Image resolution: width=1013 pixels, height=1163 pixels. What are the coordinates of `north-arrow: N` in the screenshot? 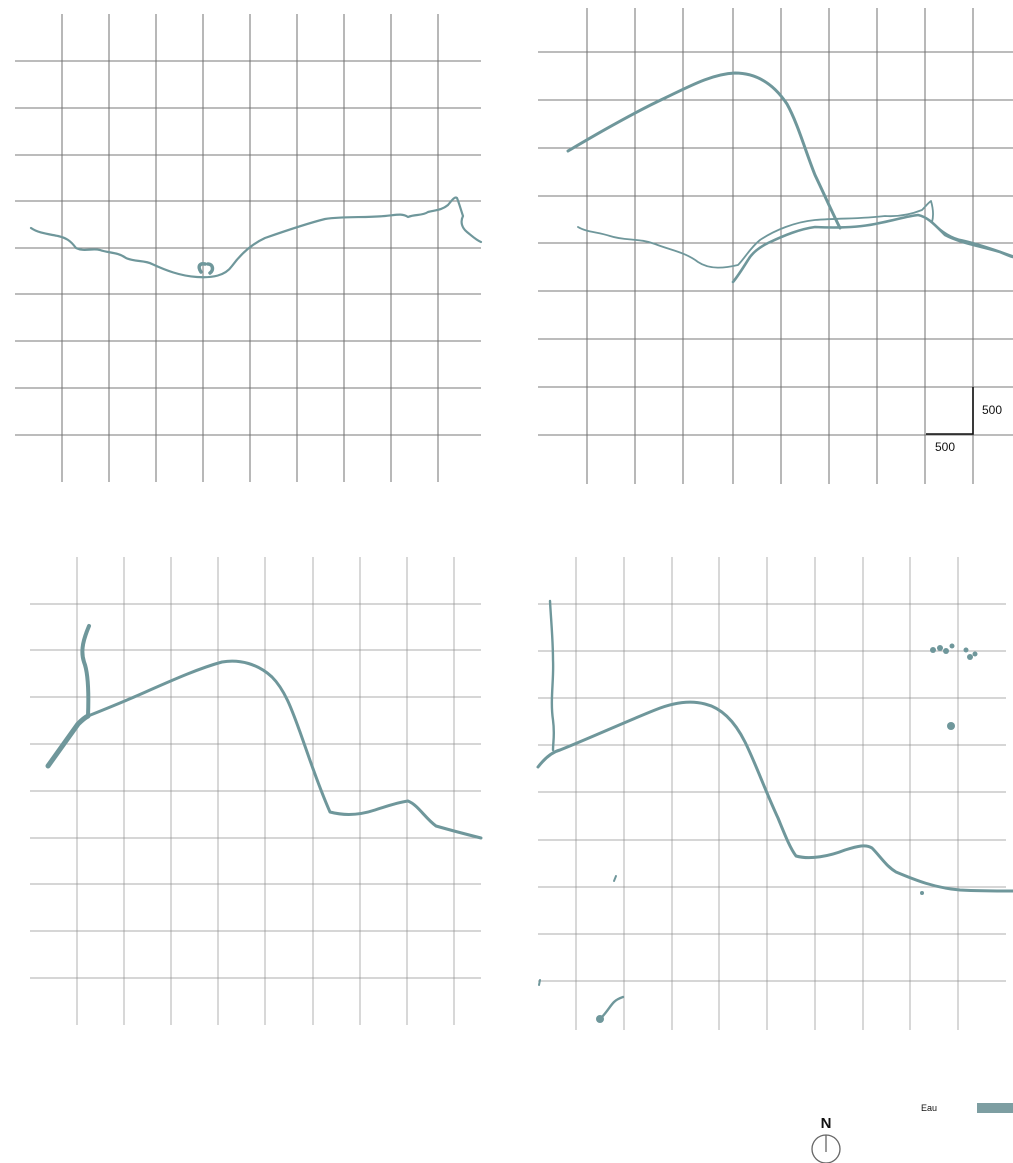 It's located at (826, 1139).